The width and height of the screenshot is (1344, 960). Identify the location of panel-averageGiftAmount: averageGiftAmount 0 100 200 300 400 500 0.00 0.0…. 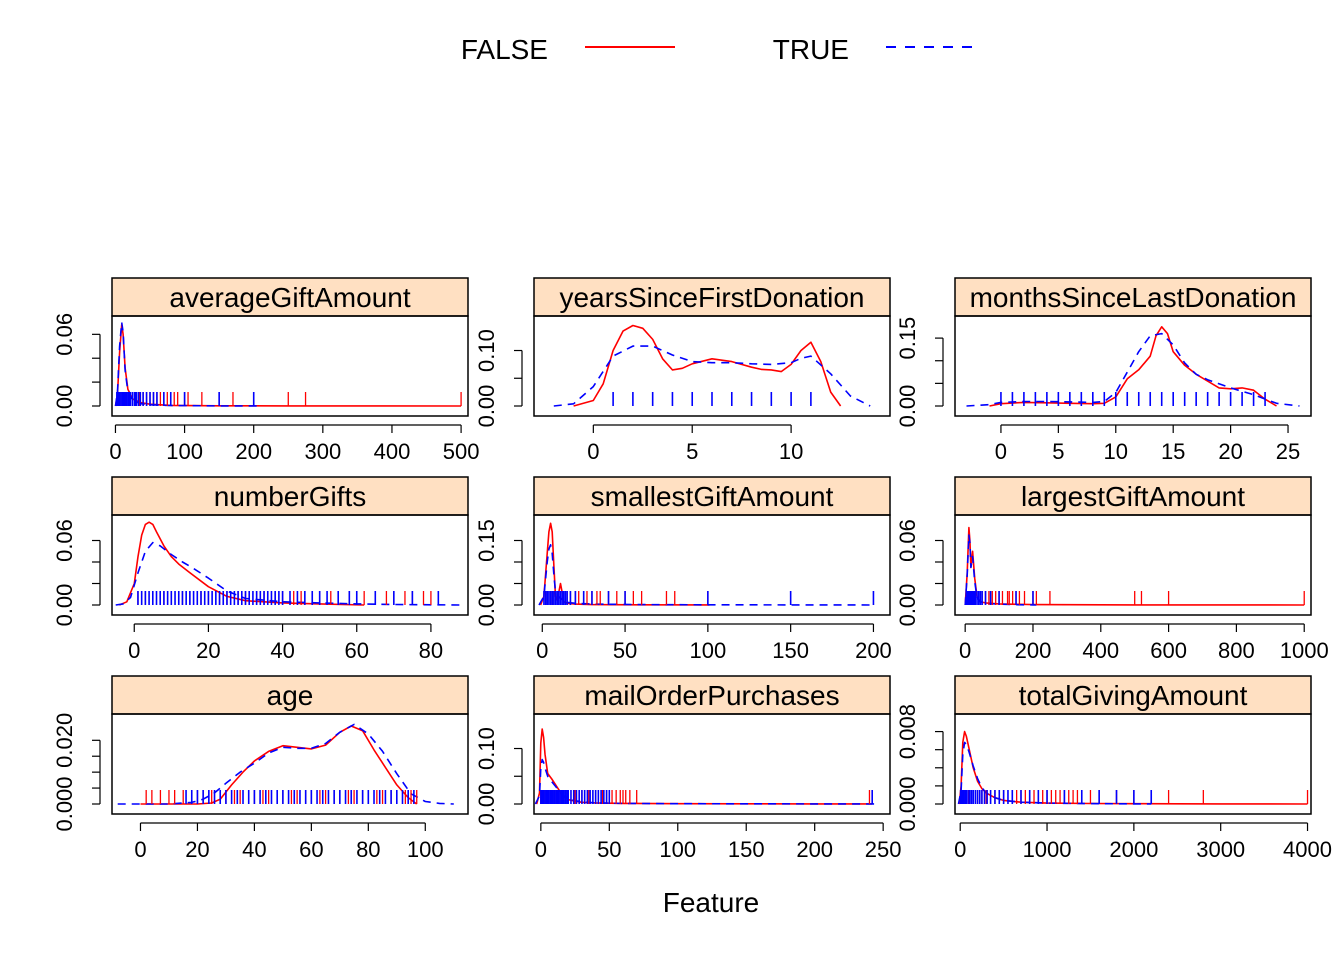
(266, 370).